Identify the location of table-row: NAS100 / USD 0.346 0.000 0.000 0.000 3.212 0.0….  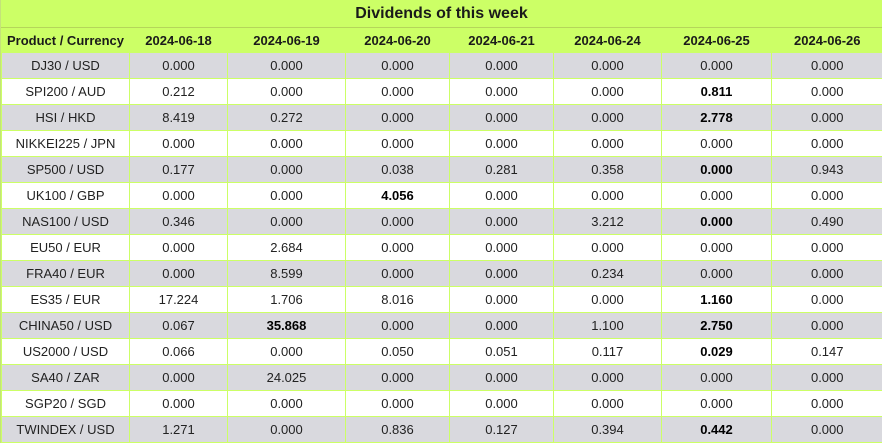
(441, 221).